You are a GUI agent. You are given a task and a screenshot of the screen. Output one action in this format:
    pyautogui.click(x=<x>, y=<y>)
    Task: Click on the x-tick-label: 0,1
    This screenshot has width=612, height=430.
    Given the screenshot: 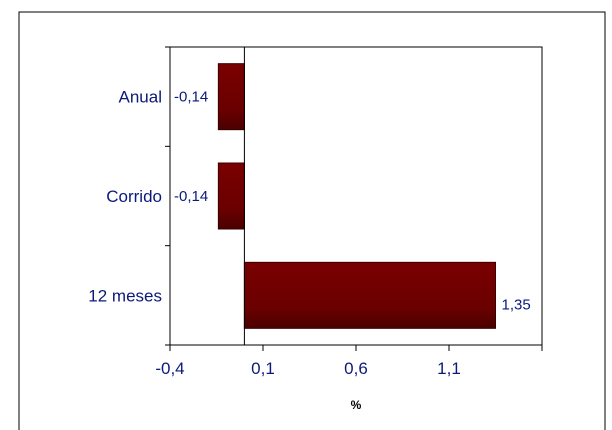 What is the action you would take?
    pyautogui.click(x=263, y=368)
    